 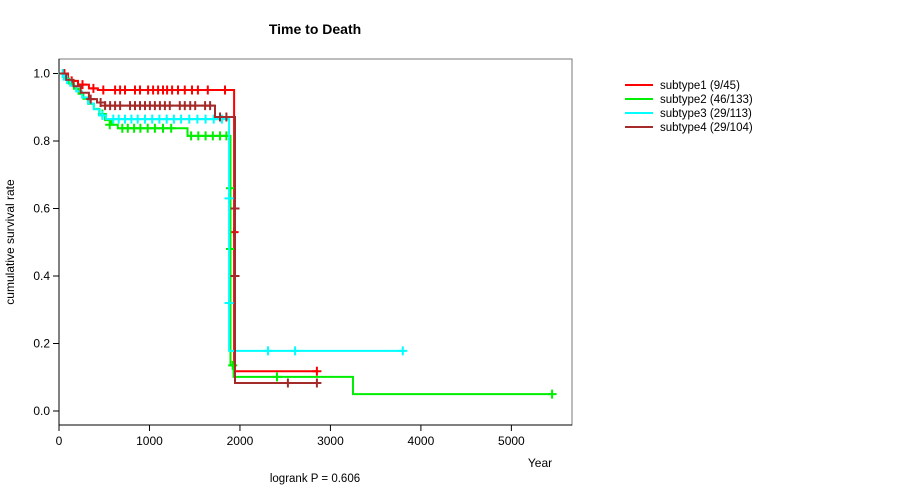 What do you see at coordinates (240, 441) in the screenshot?
I see `x-tick-label: 2000` at bounding box center [240, 441].